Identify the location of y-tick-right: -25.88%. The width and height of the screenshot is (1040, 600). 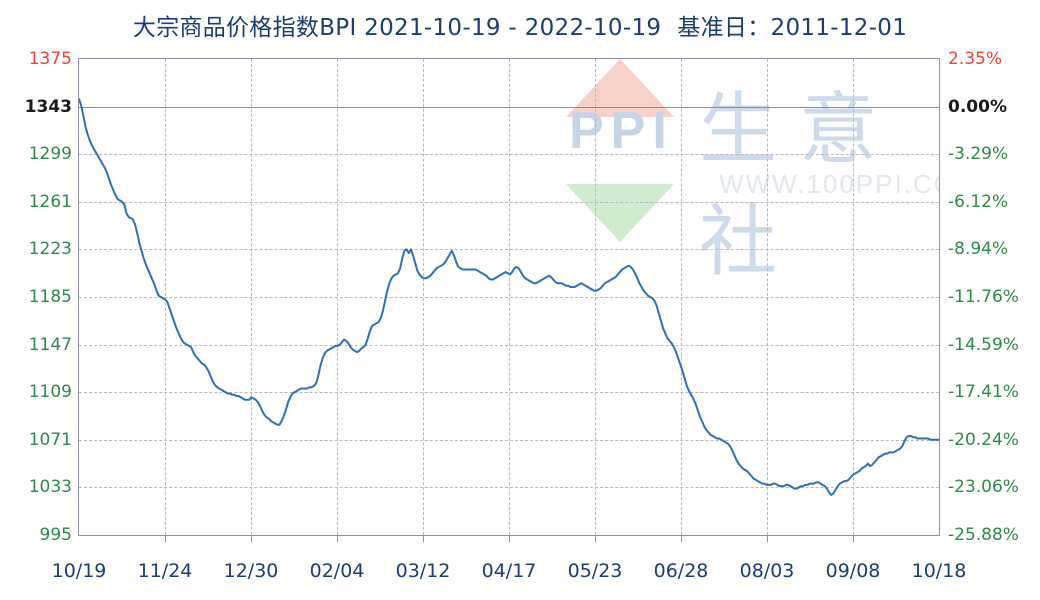
(983, 535).